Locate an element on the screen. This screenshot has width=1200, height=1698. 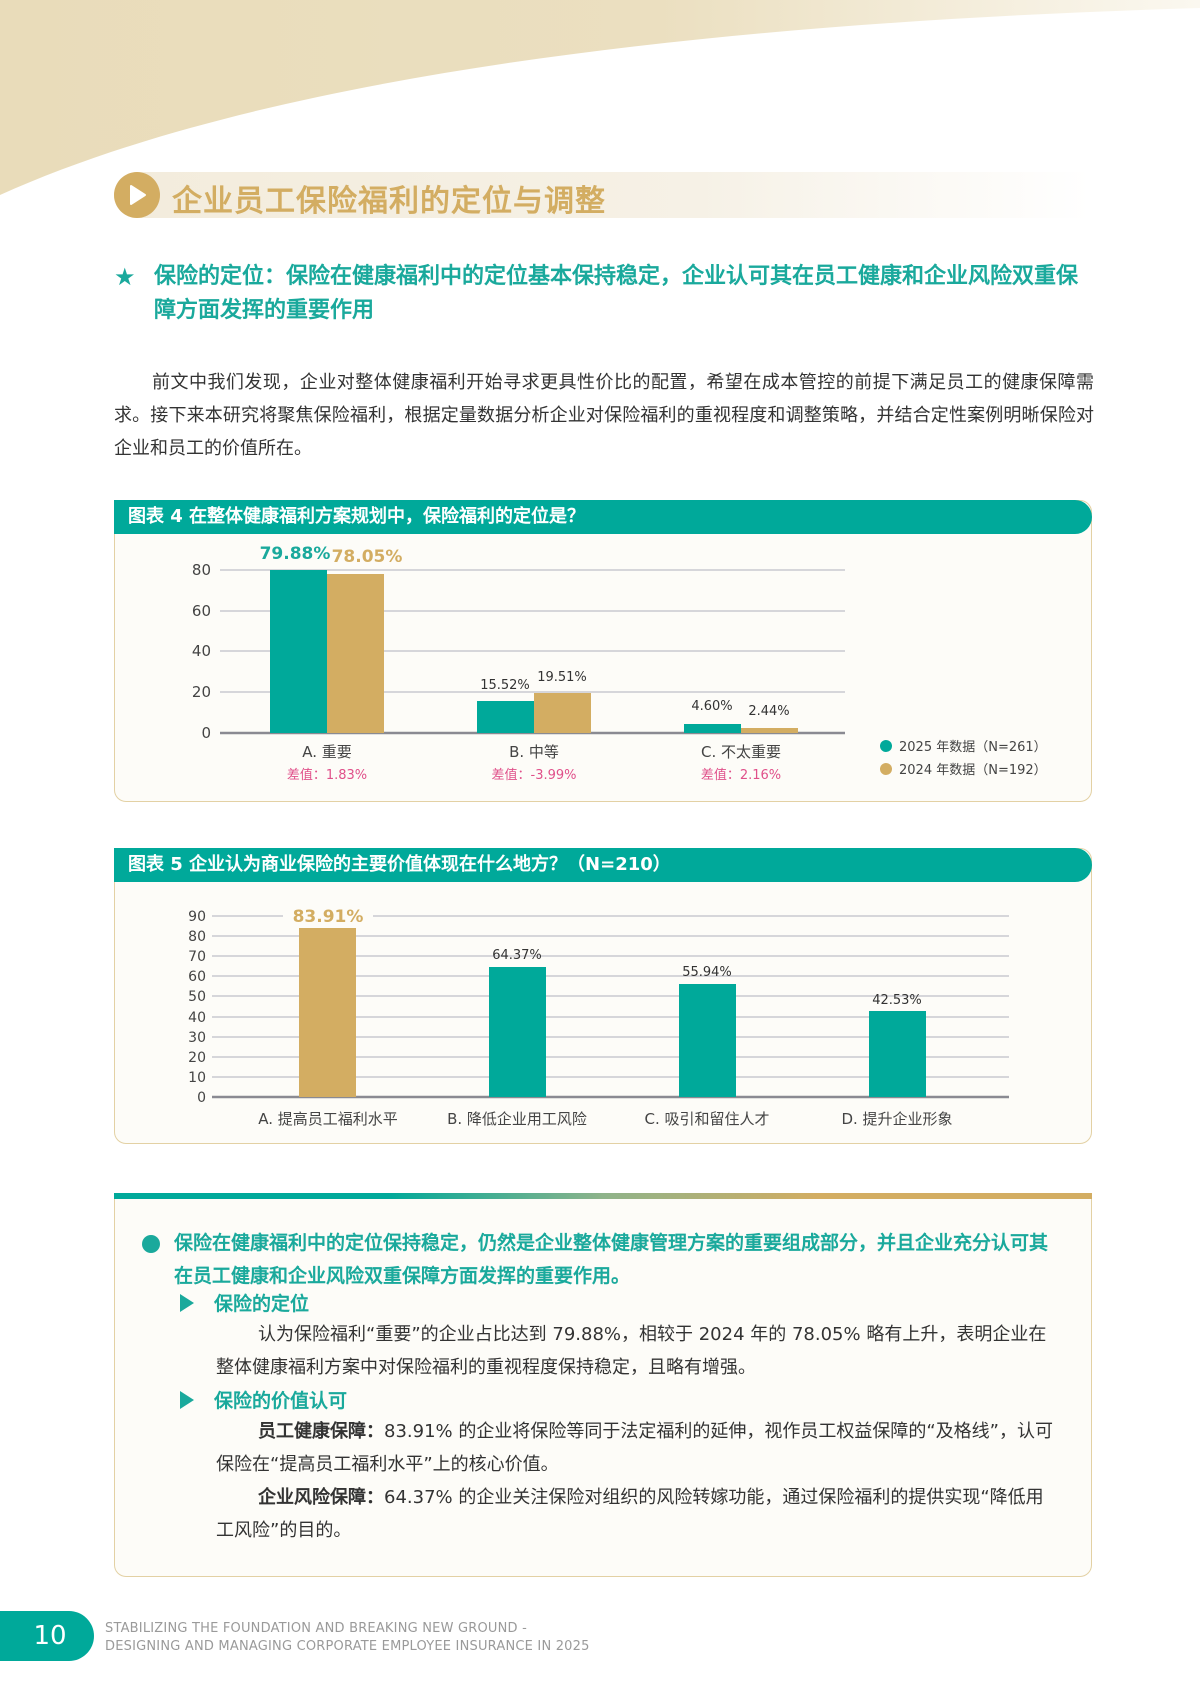
bar-a-2024 is located at coordinates (355, 653).